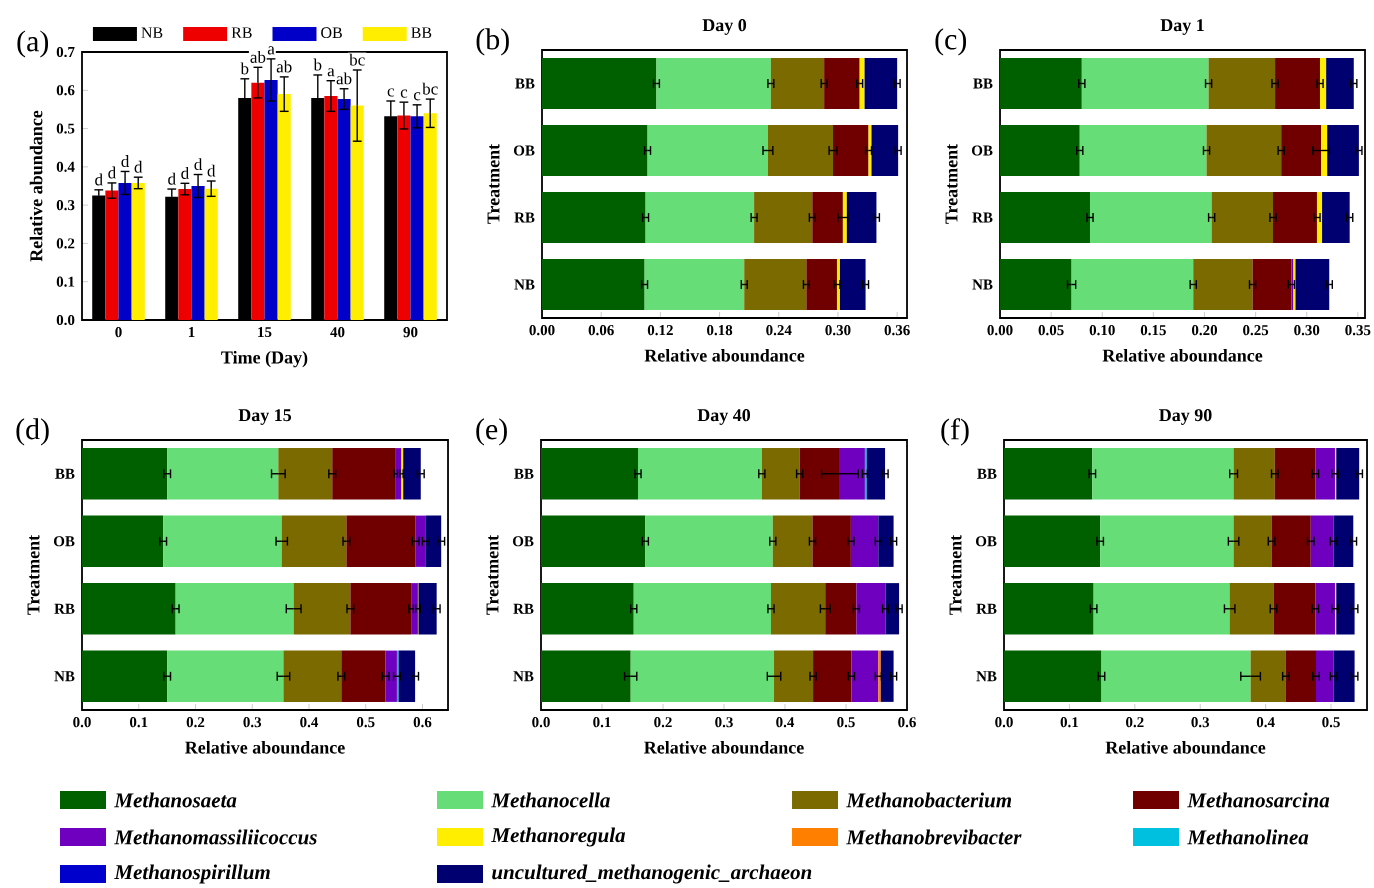 Image resolution: width=1374 pixels, height=888 pixels. What do you see at coordinates (652, 874) in the screenshot?
I see `legend-label: uncultured_methanogenic_archaeon` at bounding box center [652, 874].